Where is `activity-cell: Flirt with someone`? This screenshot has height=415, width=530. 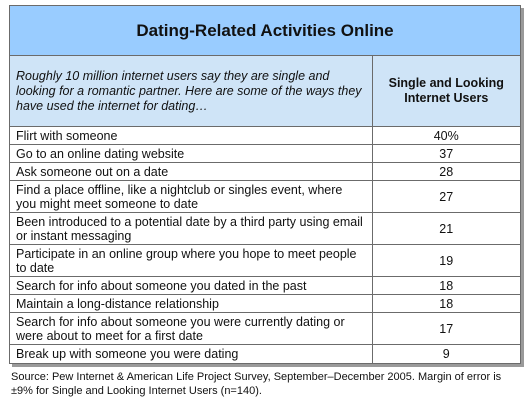 activity-cell: Flirt with someone is located at coordinates (191, 135).